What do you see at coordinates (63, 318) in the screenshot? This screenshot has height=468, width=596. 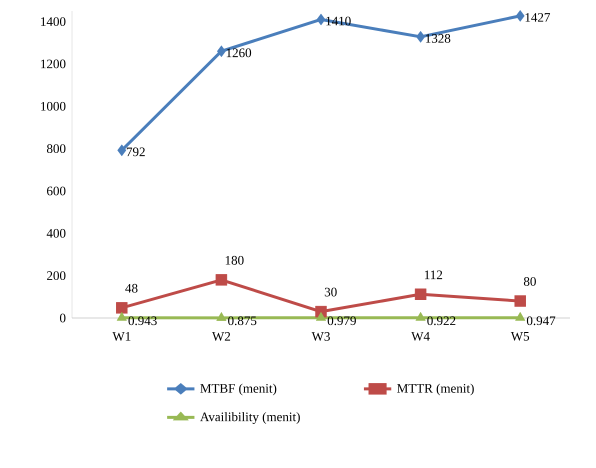 I see `y-tick-label: 0` at bounding box center [63, 318].